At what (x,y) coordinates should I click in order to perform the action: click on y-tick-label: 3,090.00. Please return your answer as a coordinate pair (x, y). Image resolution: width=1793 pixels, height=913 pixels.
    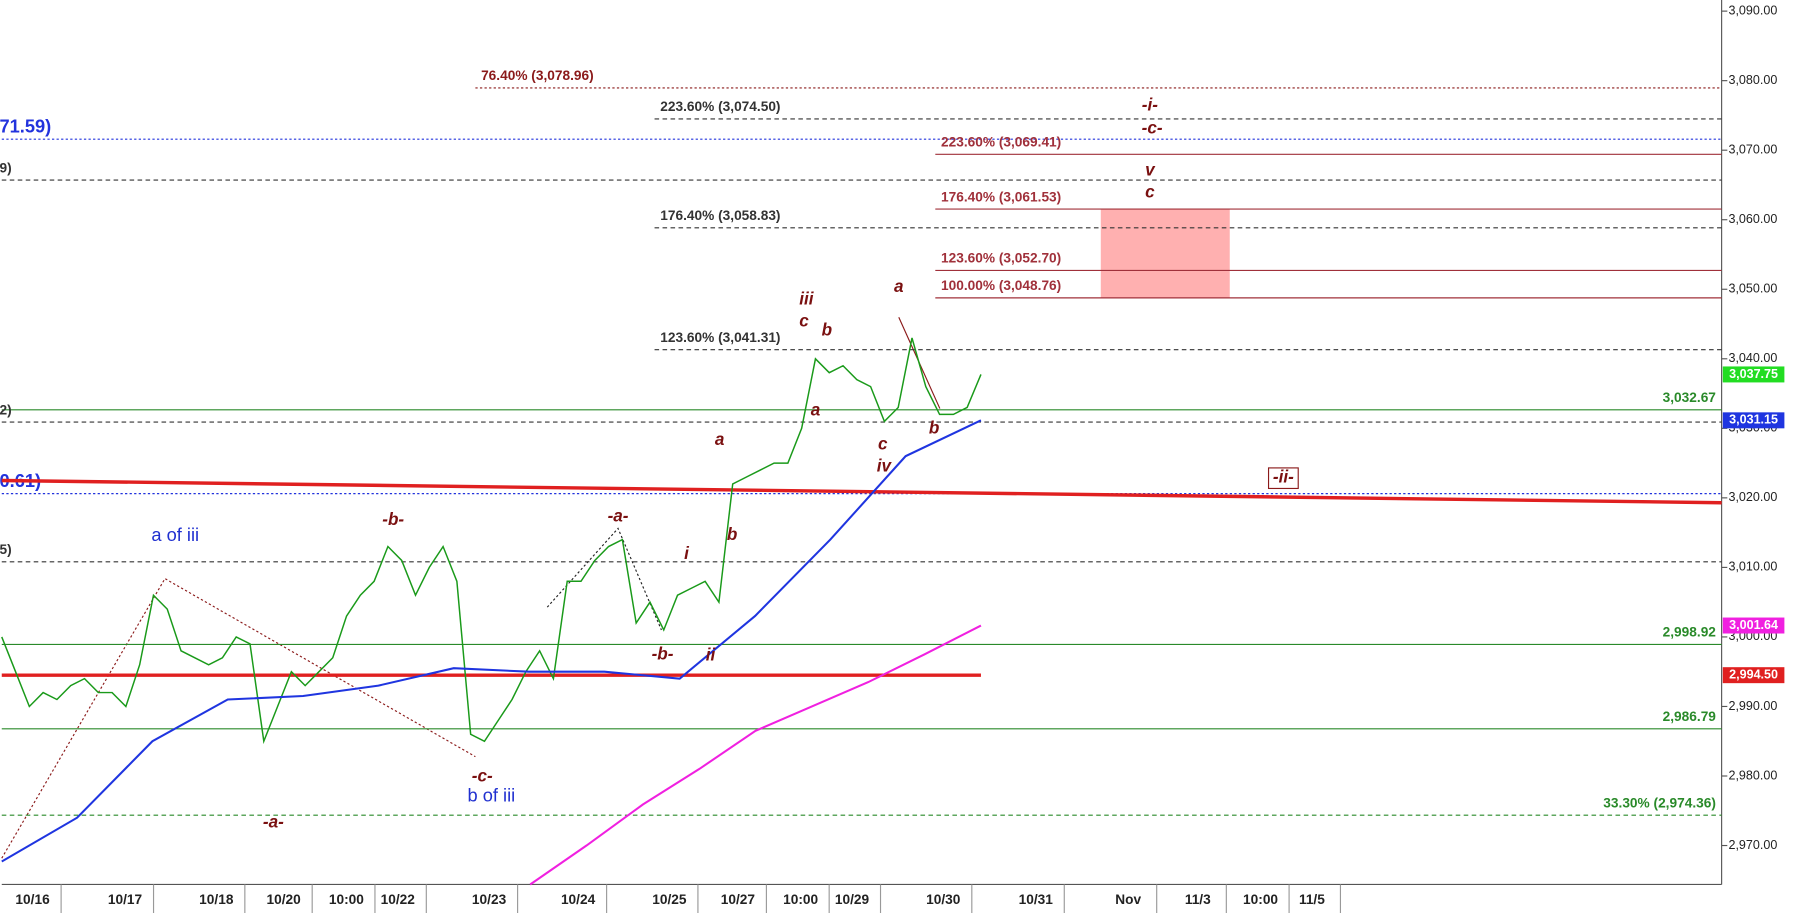
    Looking at the image, I should click on (1752, 10).